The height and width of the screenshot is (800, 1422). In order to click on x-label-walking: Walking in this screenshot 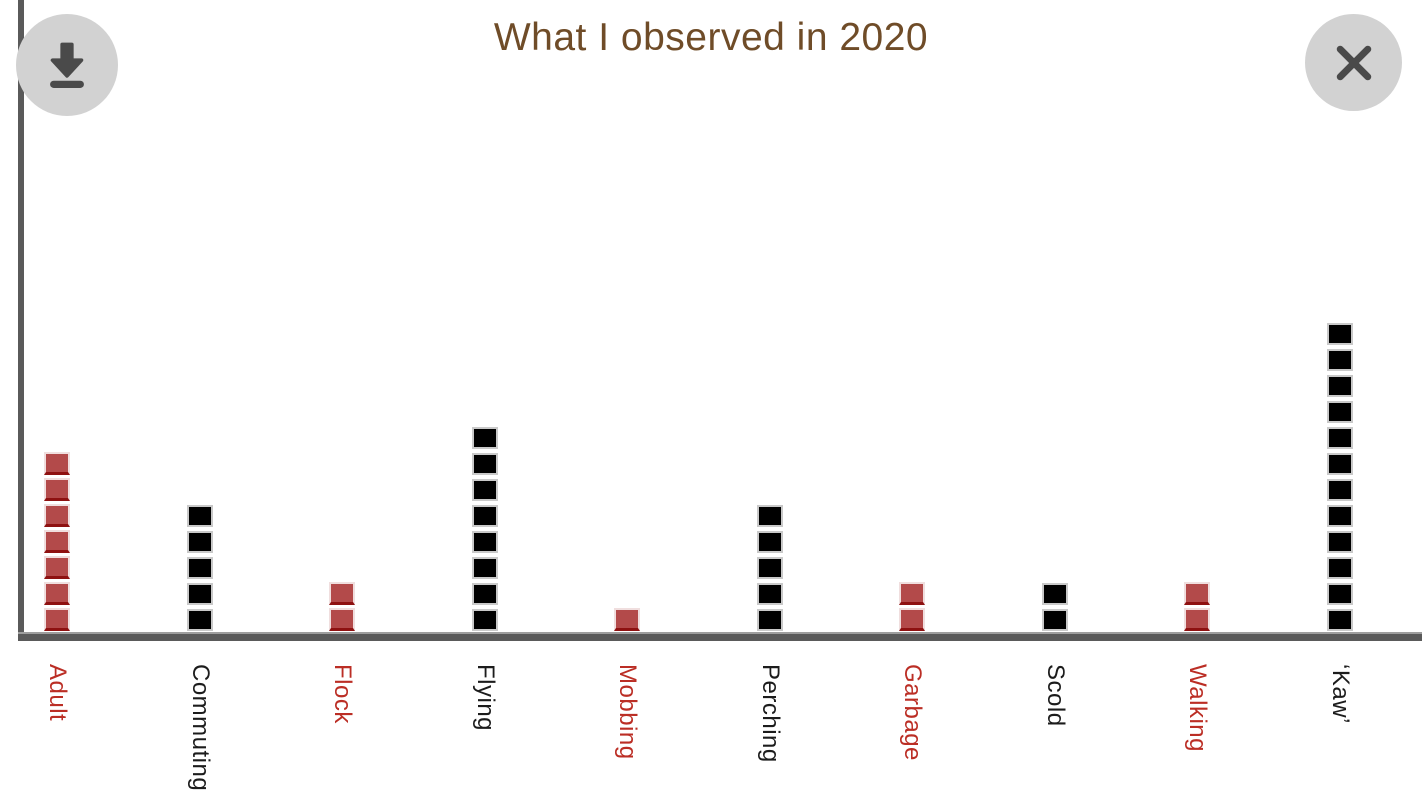, I will do `click(1198, 708)`.